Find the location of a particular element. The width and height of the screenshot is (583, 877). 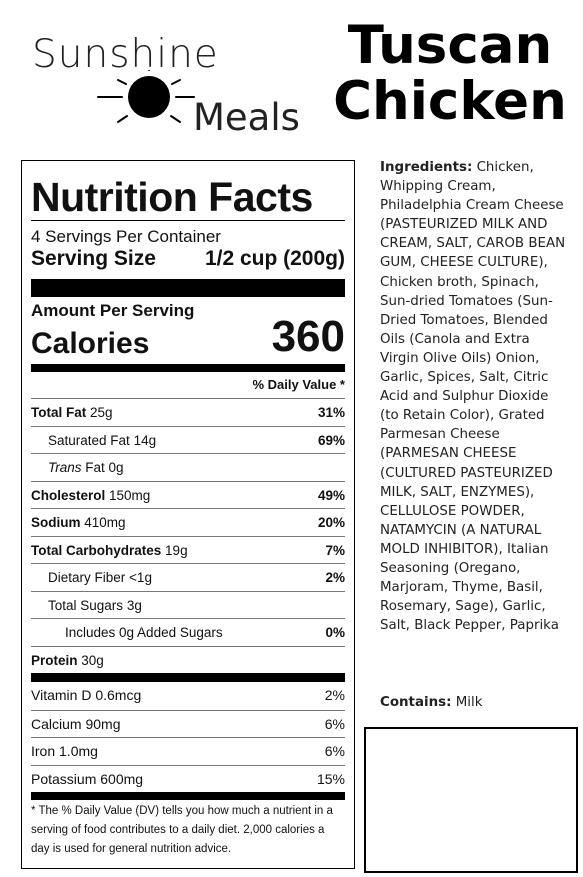

serving-size-label: Serving Size is located at coordinates (93, 258).